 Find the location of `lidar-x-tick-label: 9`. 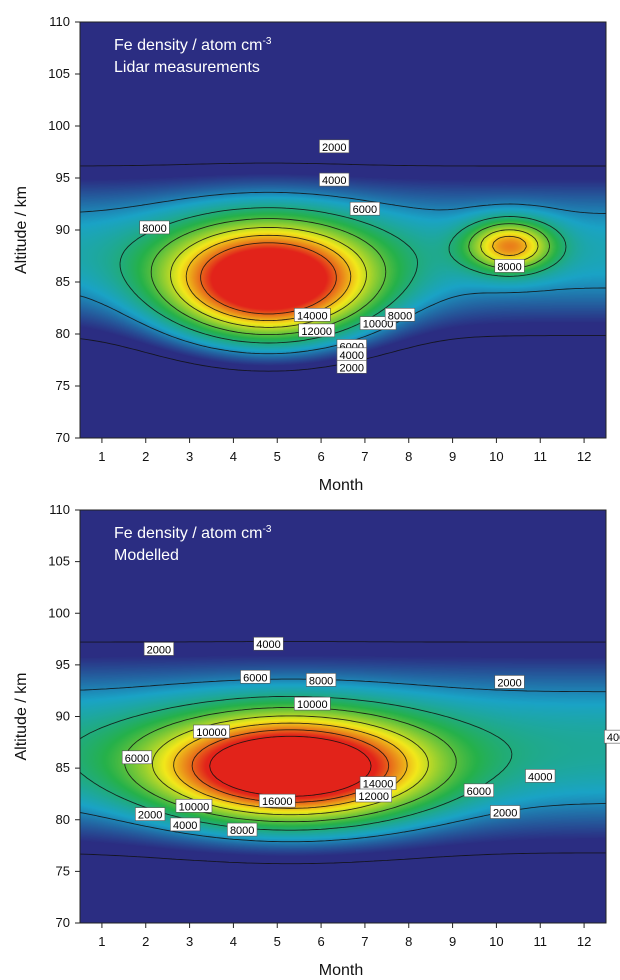

lidar-x-tick-label: 9 is located at coordinates (452, 456).